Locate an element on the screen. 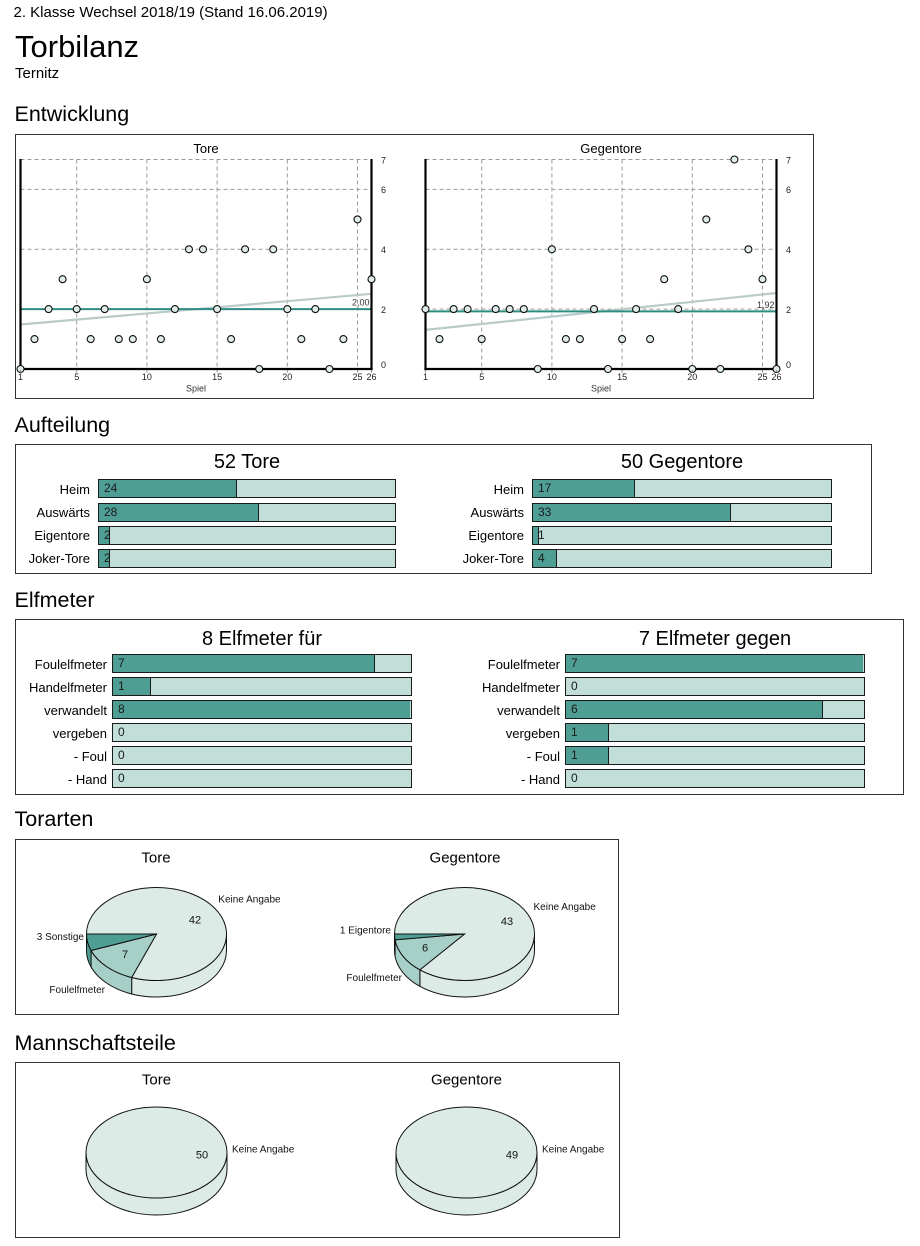 This screenshot has height=1246, width=920. svg-text: 1,92 is located at coordinates (766, 305).